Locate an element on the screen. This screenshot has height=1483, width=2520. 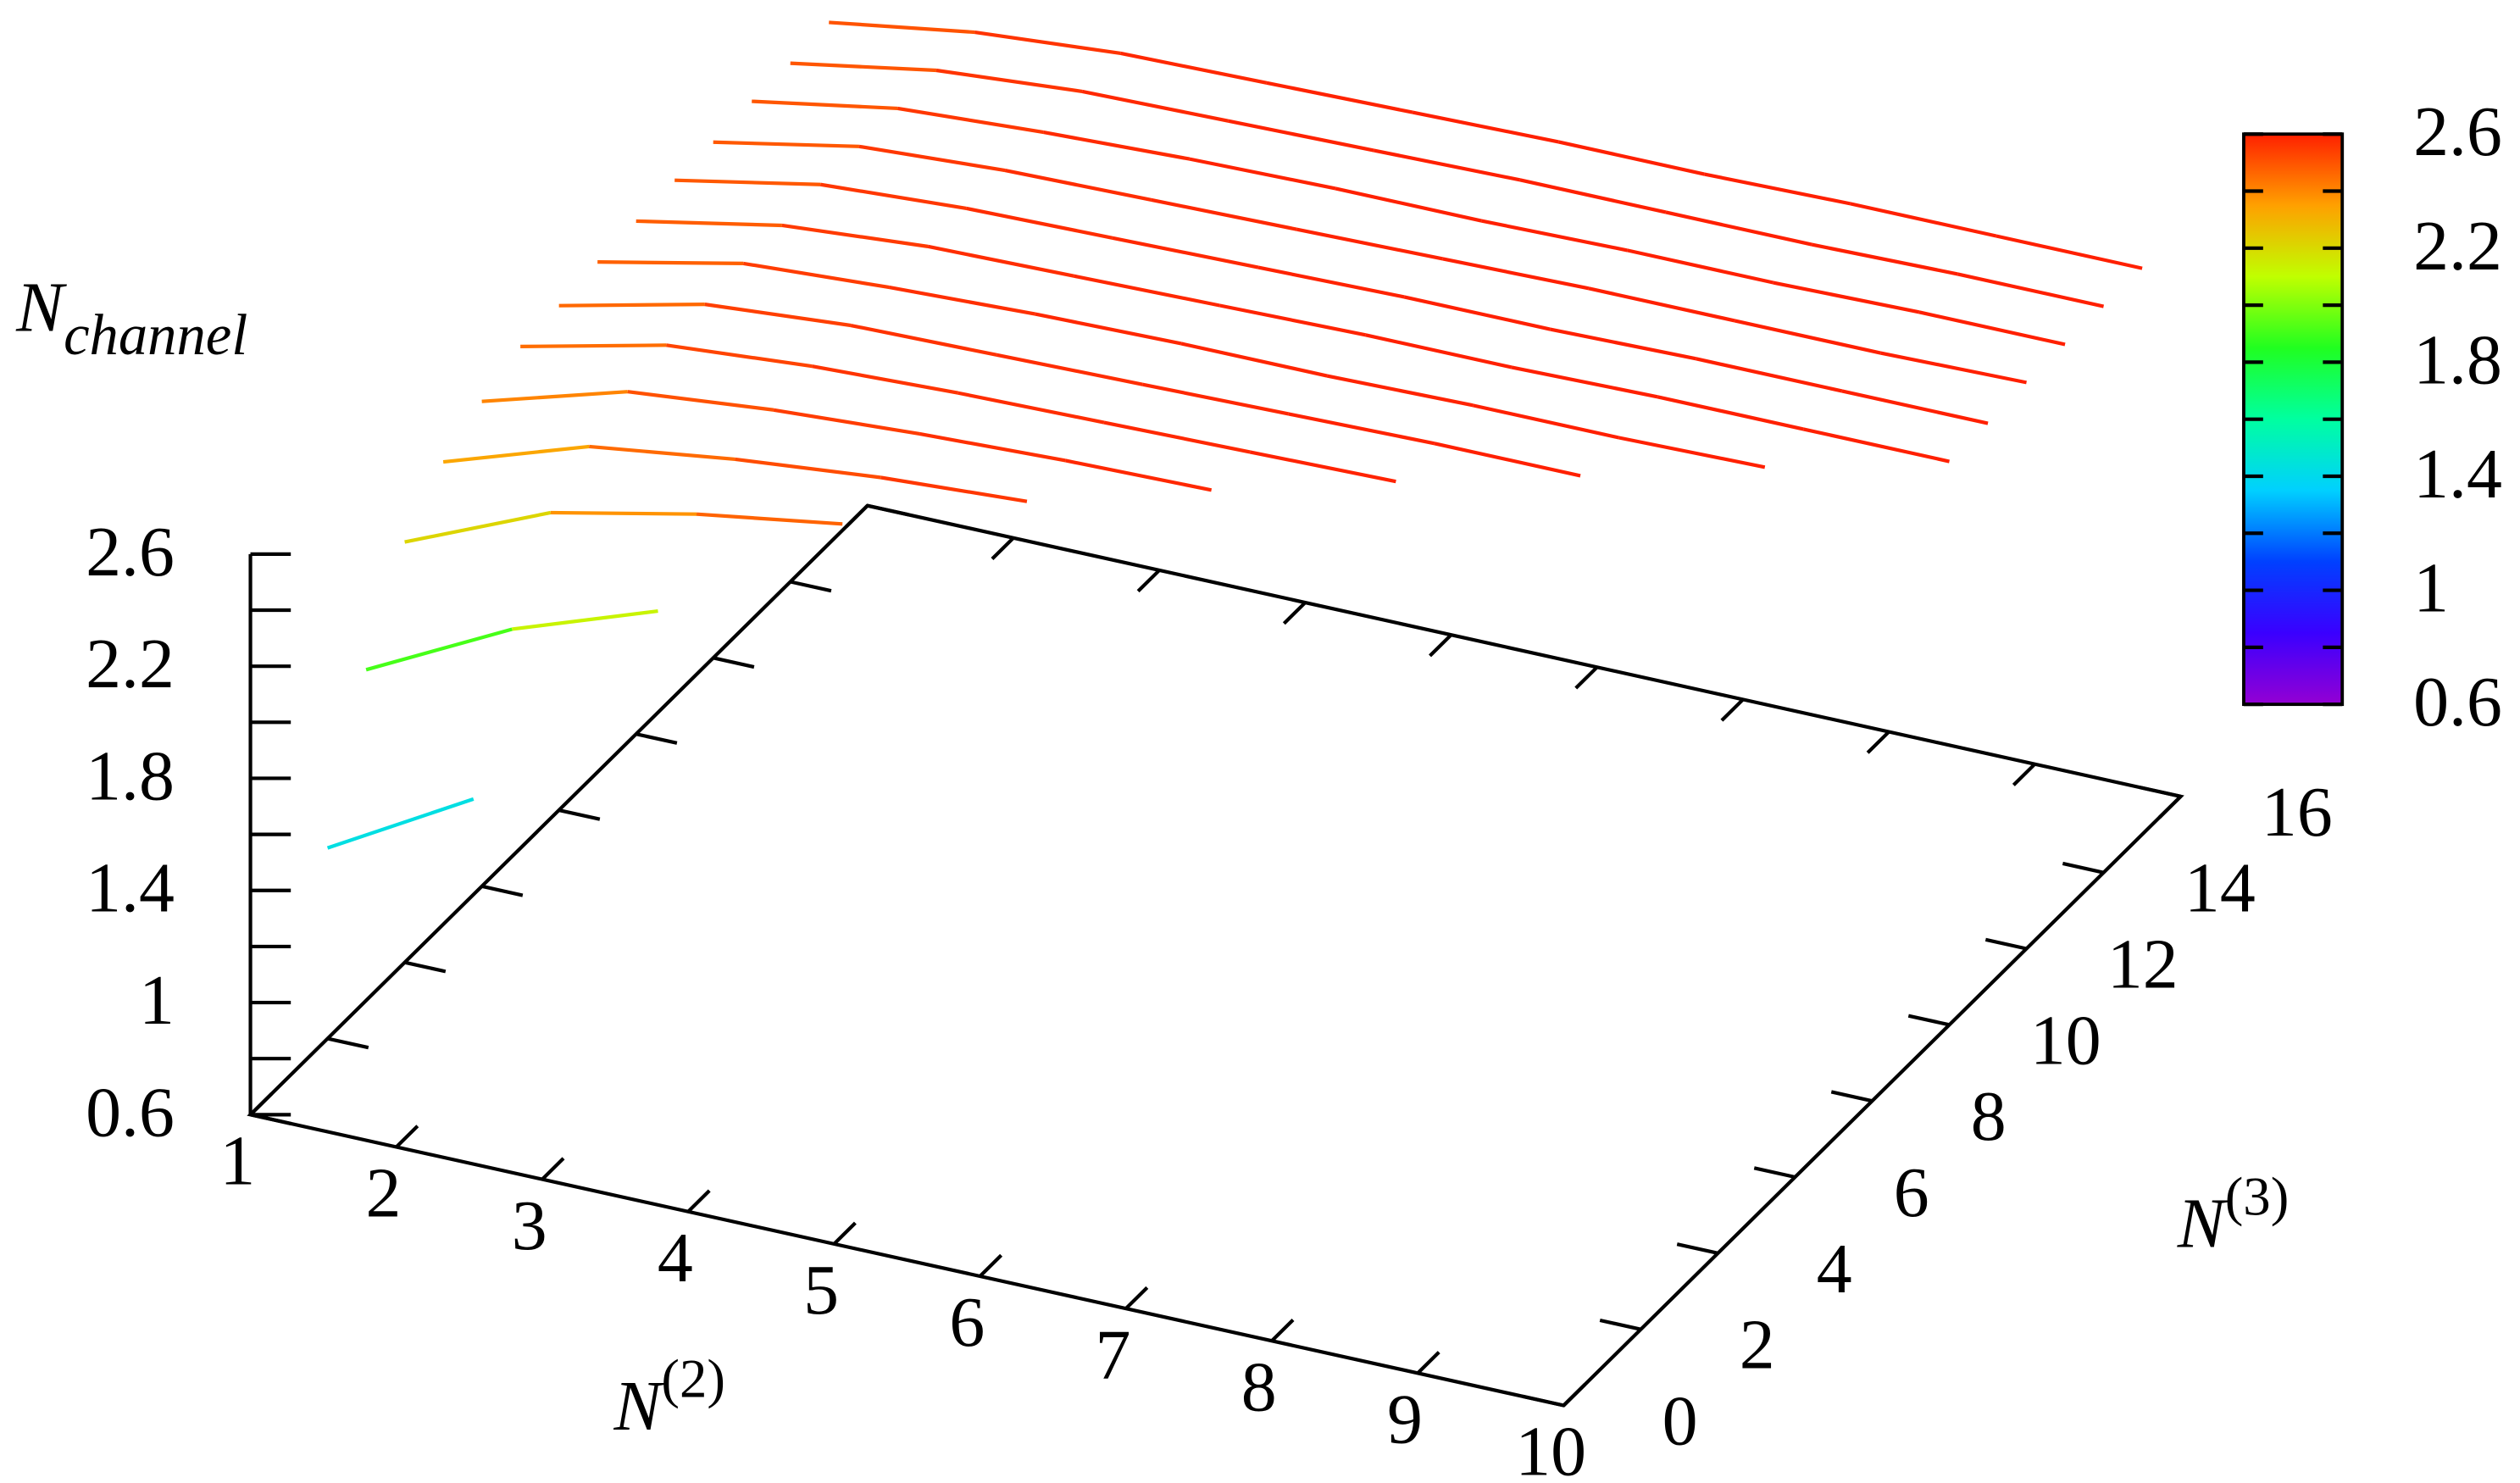
z-tick-label: 1.4 is located at coordinates (131, 888).